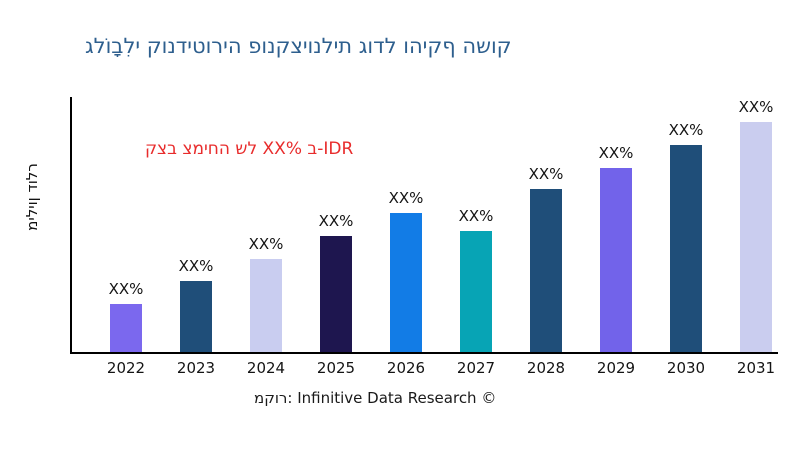  What do you see at coordinates (336, 294) in the screenshot?
I see `bar-2025` at bounding box center [336, 294].